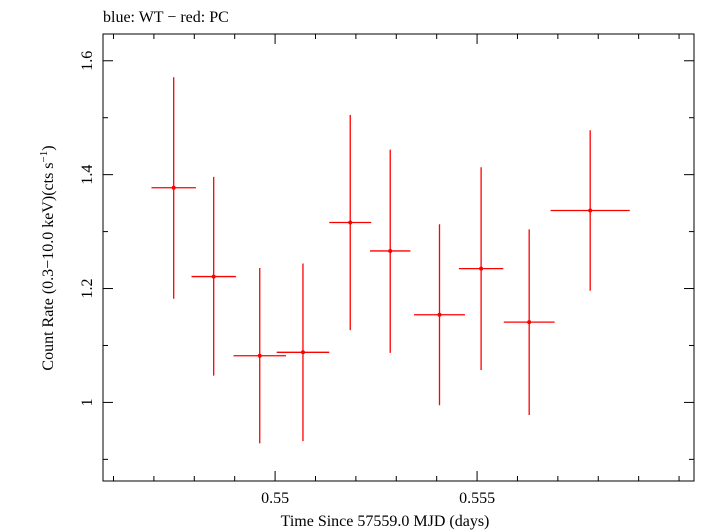 The width and height of the screenshot is (709, 532). Describe the element at coordinates (44, 157) in the screenshot. I see `y-axis-label-superscript: −1` at that location.